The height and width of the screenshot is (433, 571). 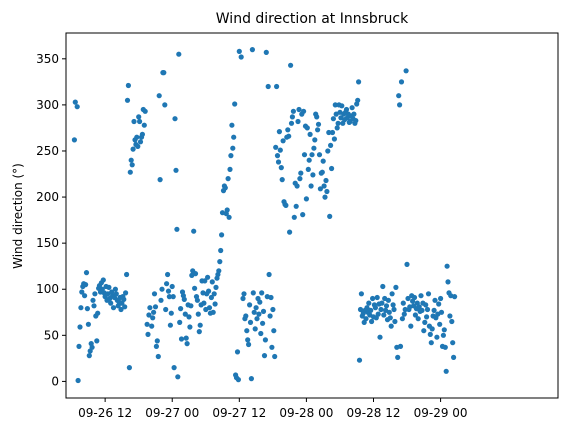 What do you see at coordinates (374, 413) in the screenshot?
I see `x-tick-label: 09-28 12` at bounding box center [374, 413].